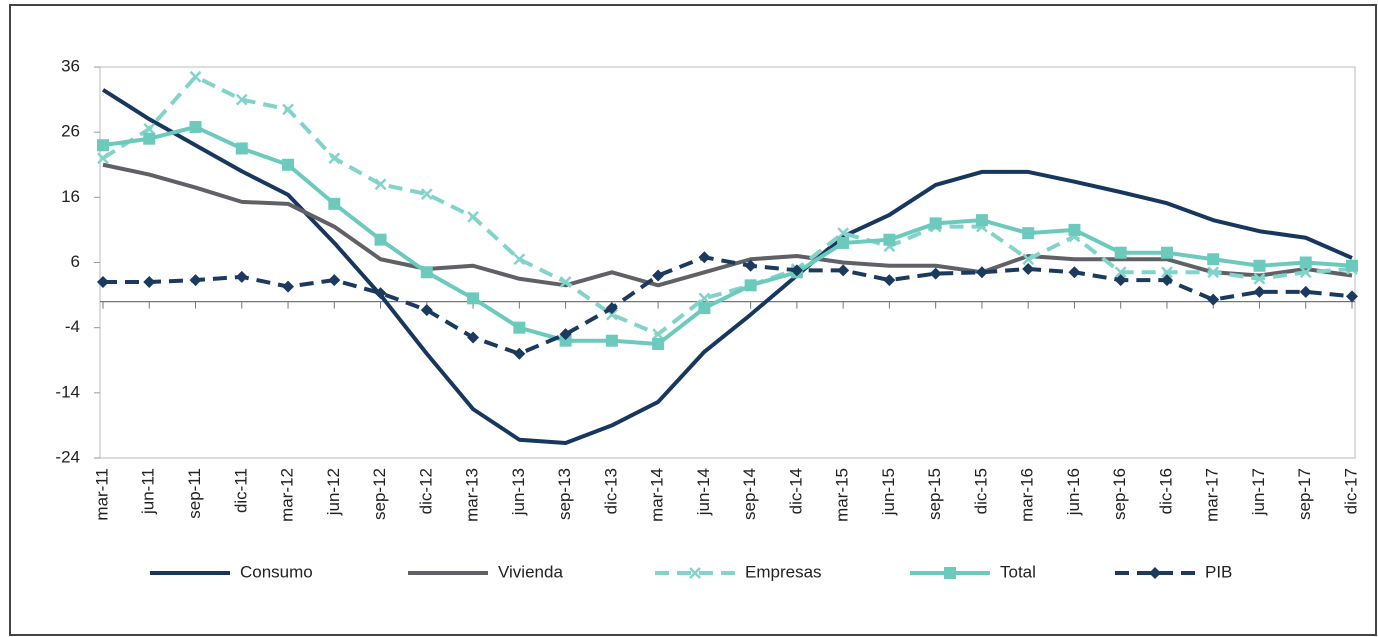 The height and width of the screenshot is (637, 1378). I want to click on x-tick-label: sep-16, so click(1119, 494).